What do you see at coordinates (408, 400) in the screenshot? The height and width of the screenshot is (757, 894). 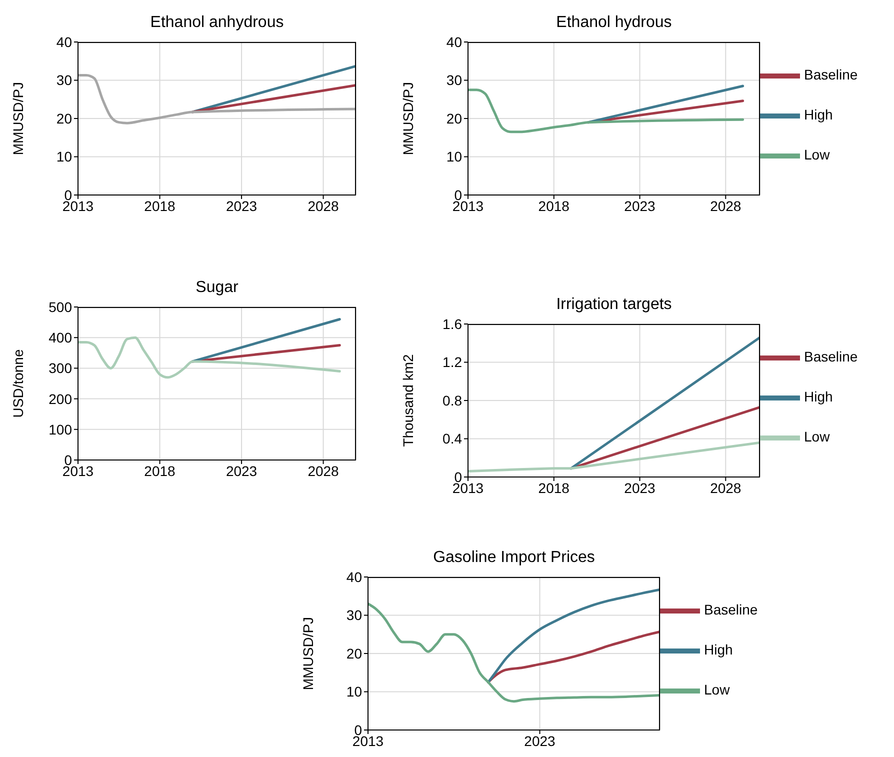 I see `y-axis-title: Thousand km2` at bounding box center [408, 400].